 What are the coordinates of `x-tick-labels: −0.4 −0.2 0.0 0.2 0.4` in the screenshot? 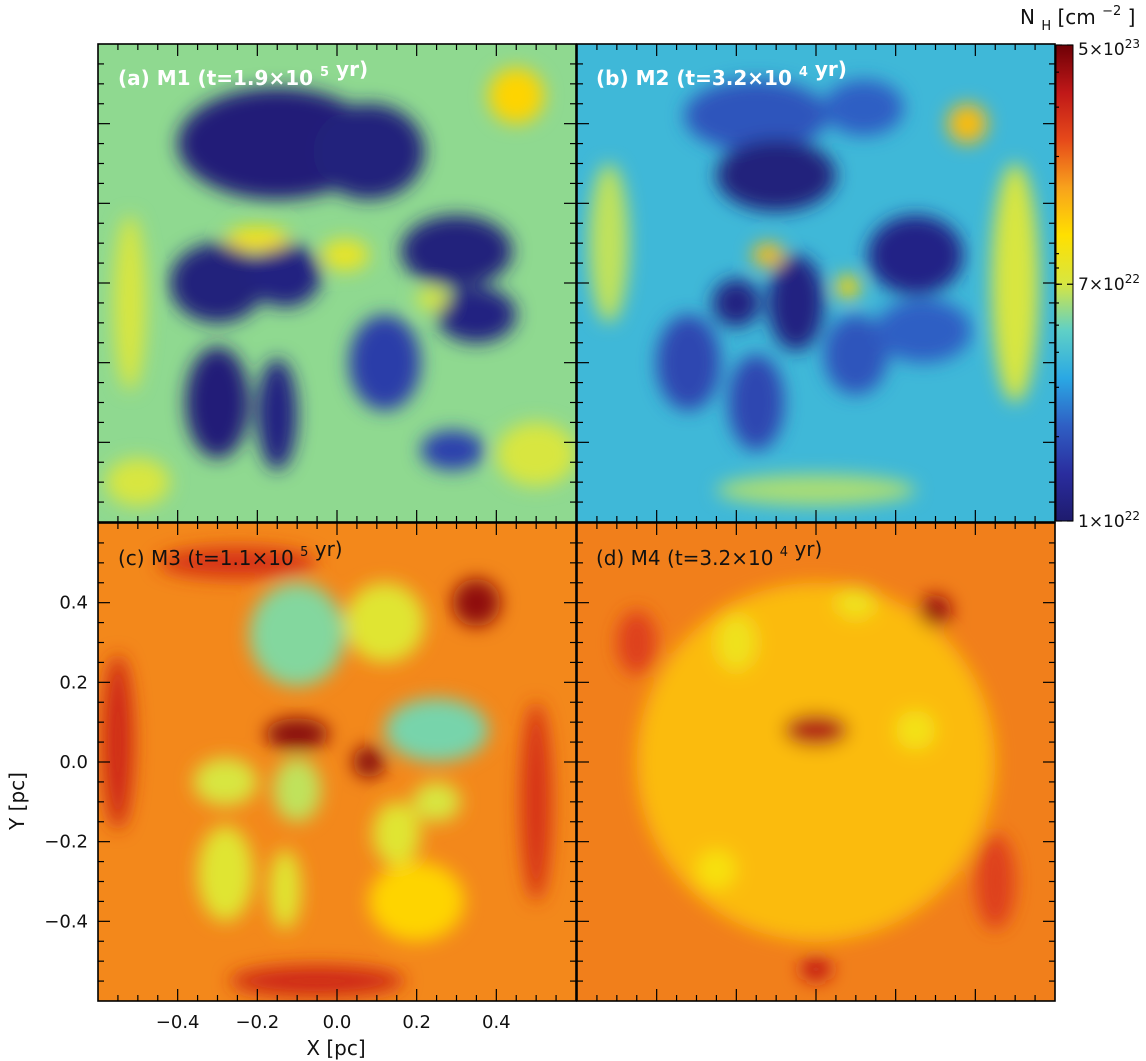 It's located at (333, 1022).